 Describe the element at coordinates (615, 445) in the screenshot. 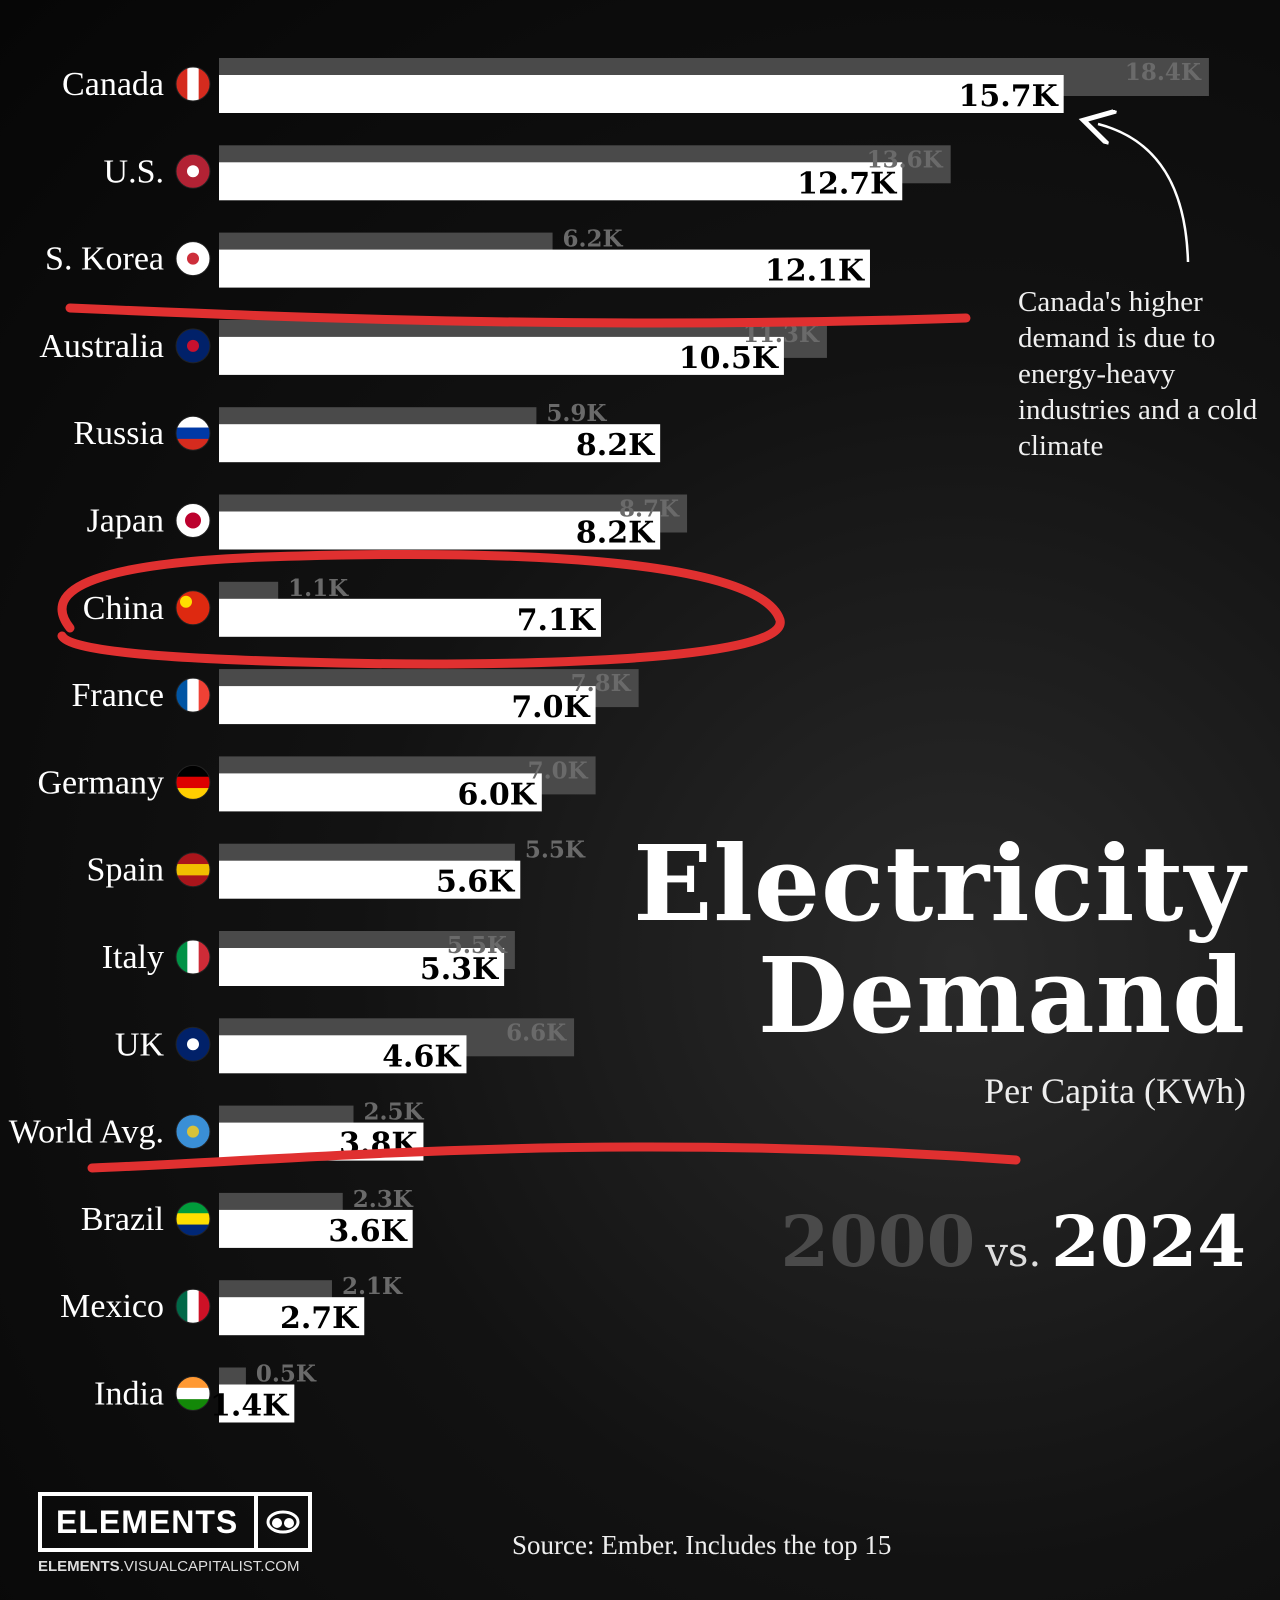

I see `label-2024-russia: 8.2K` at that location.